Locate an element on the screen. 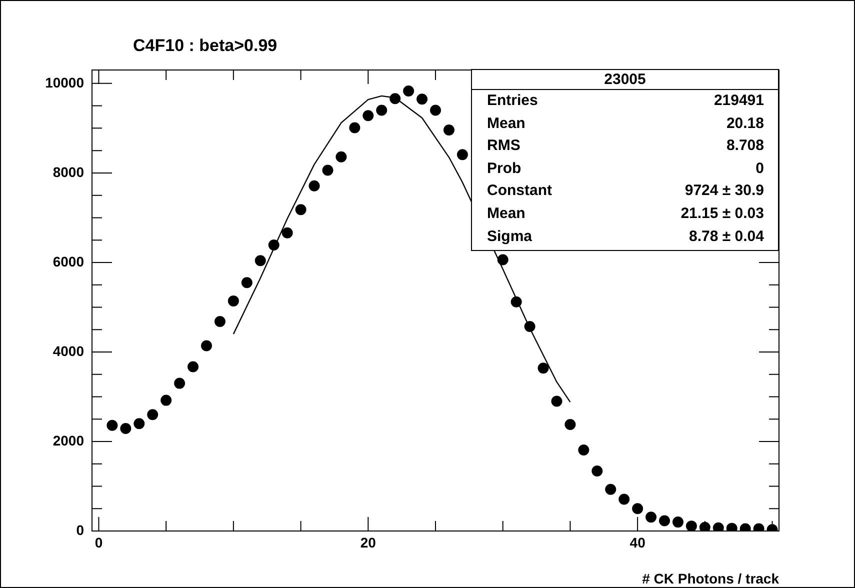  chart-title: C4F10 : beta>0.99 is located at coordinates (205, 46).